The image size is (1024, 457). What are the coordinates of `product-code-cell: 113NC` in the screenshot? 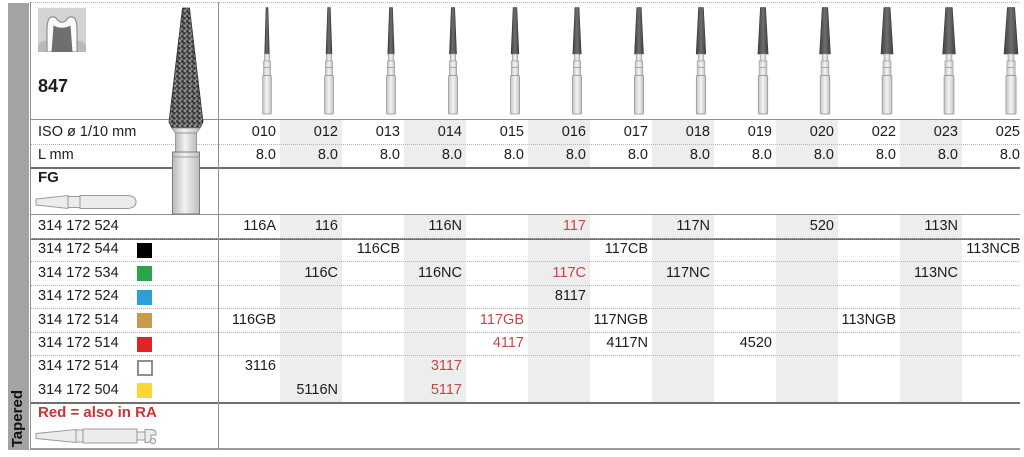 It's located at (935, 272).